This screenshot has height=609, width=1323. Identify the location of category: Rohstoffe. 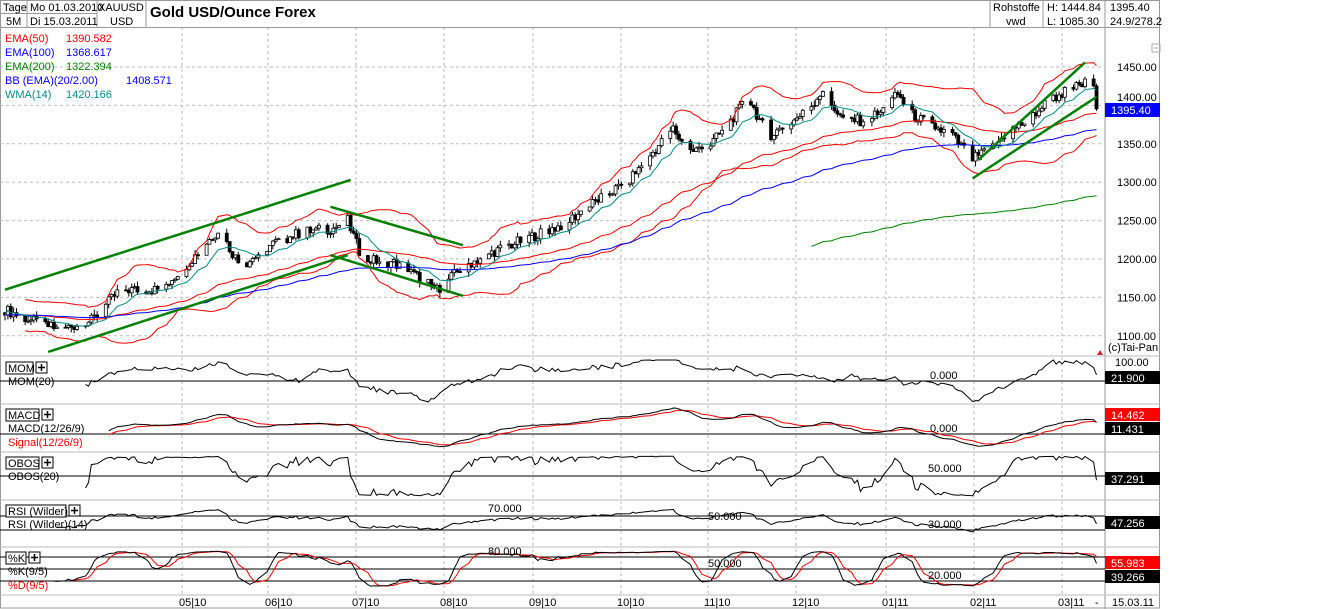
(1016, 8).